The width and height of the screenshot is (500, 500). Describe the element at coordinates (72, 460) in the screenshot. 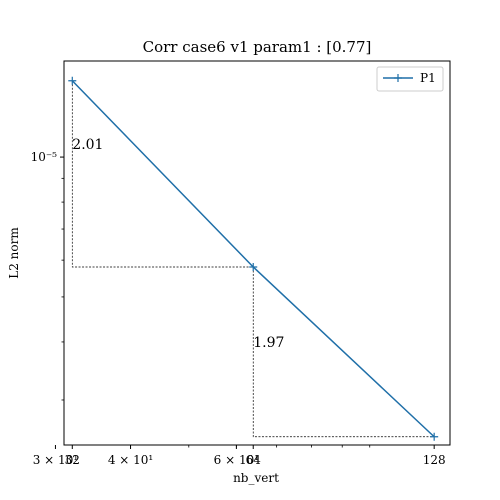

I see `x-tick-label: 32` at that location.